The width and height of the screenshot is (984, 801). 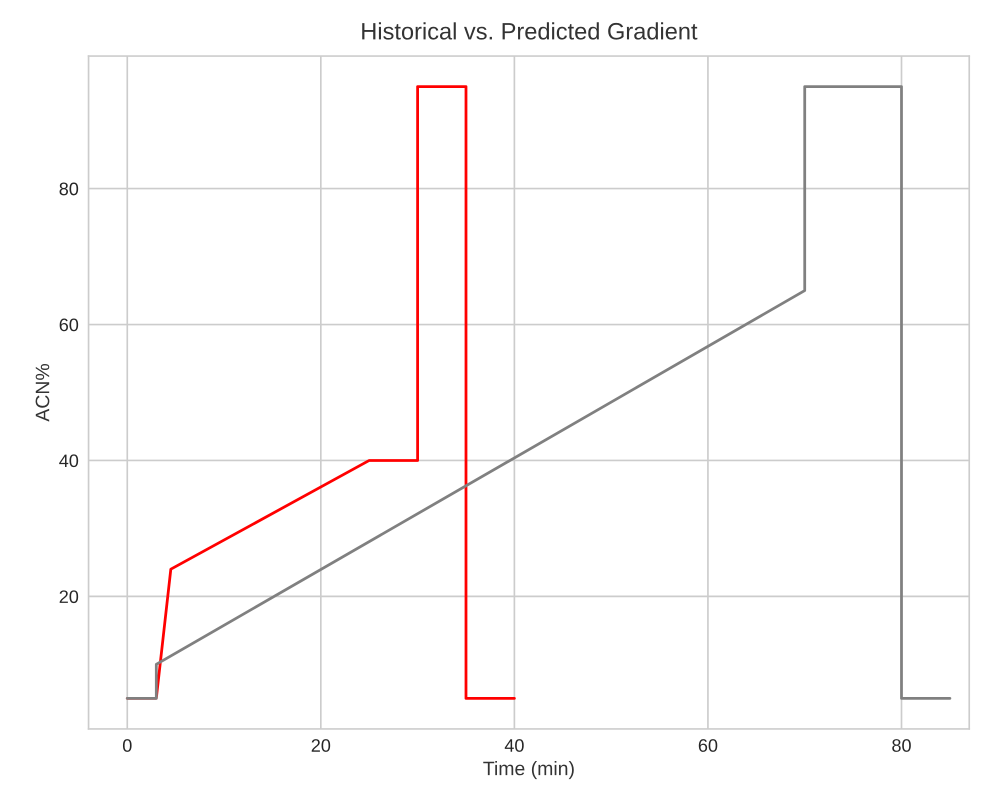 I want to click on y-axis-title: ACN%, so click(x=43, y=393).